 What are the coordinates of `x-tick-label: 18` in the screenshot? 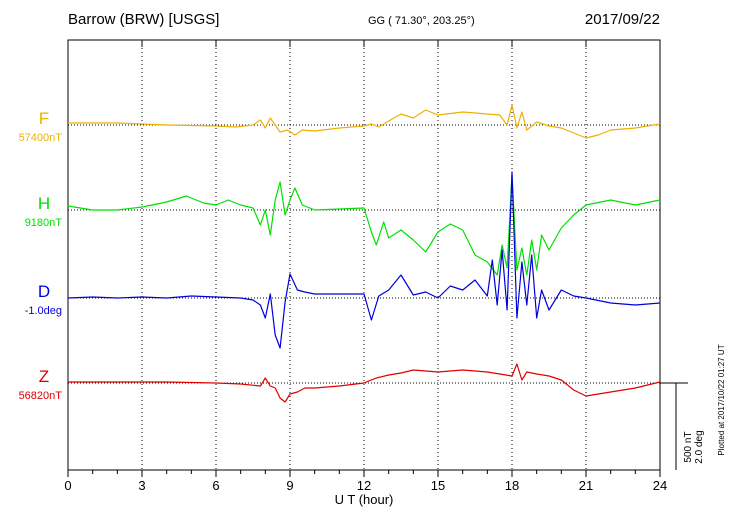 It's located at (512, 485).